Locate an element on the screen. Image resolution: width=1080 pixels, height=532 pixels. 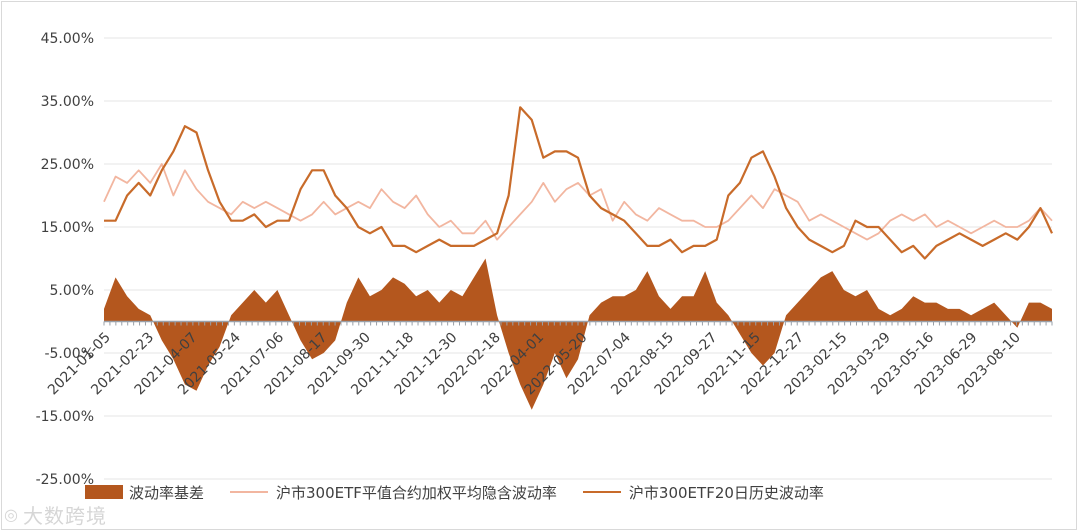
y-tick-label: -15.00% is located at coordinates (65, 417).